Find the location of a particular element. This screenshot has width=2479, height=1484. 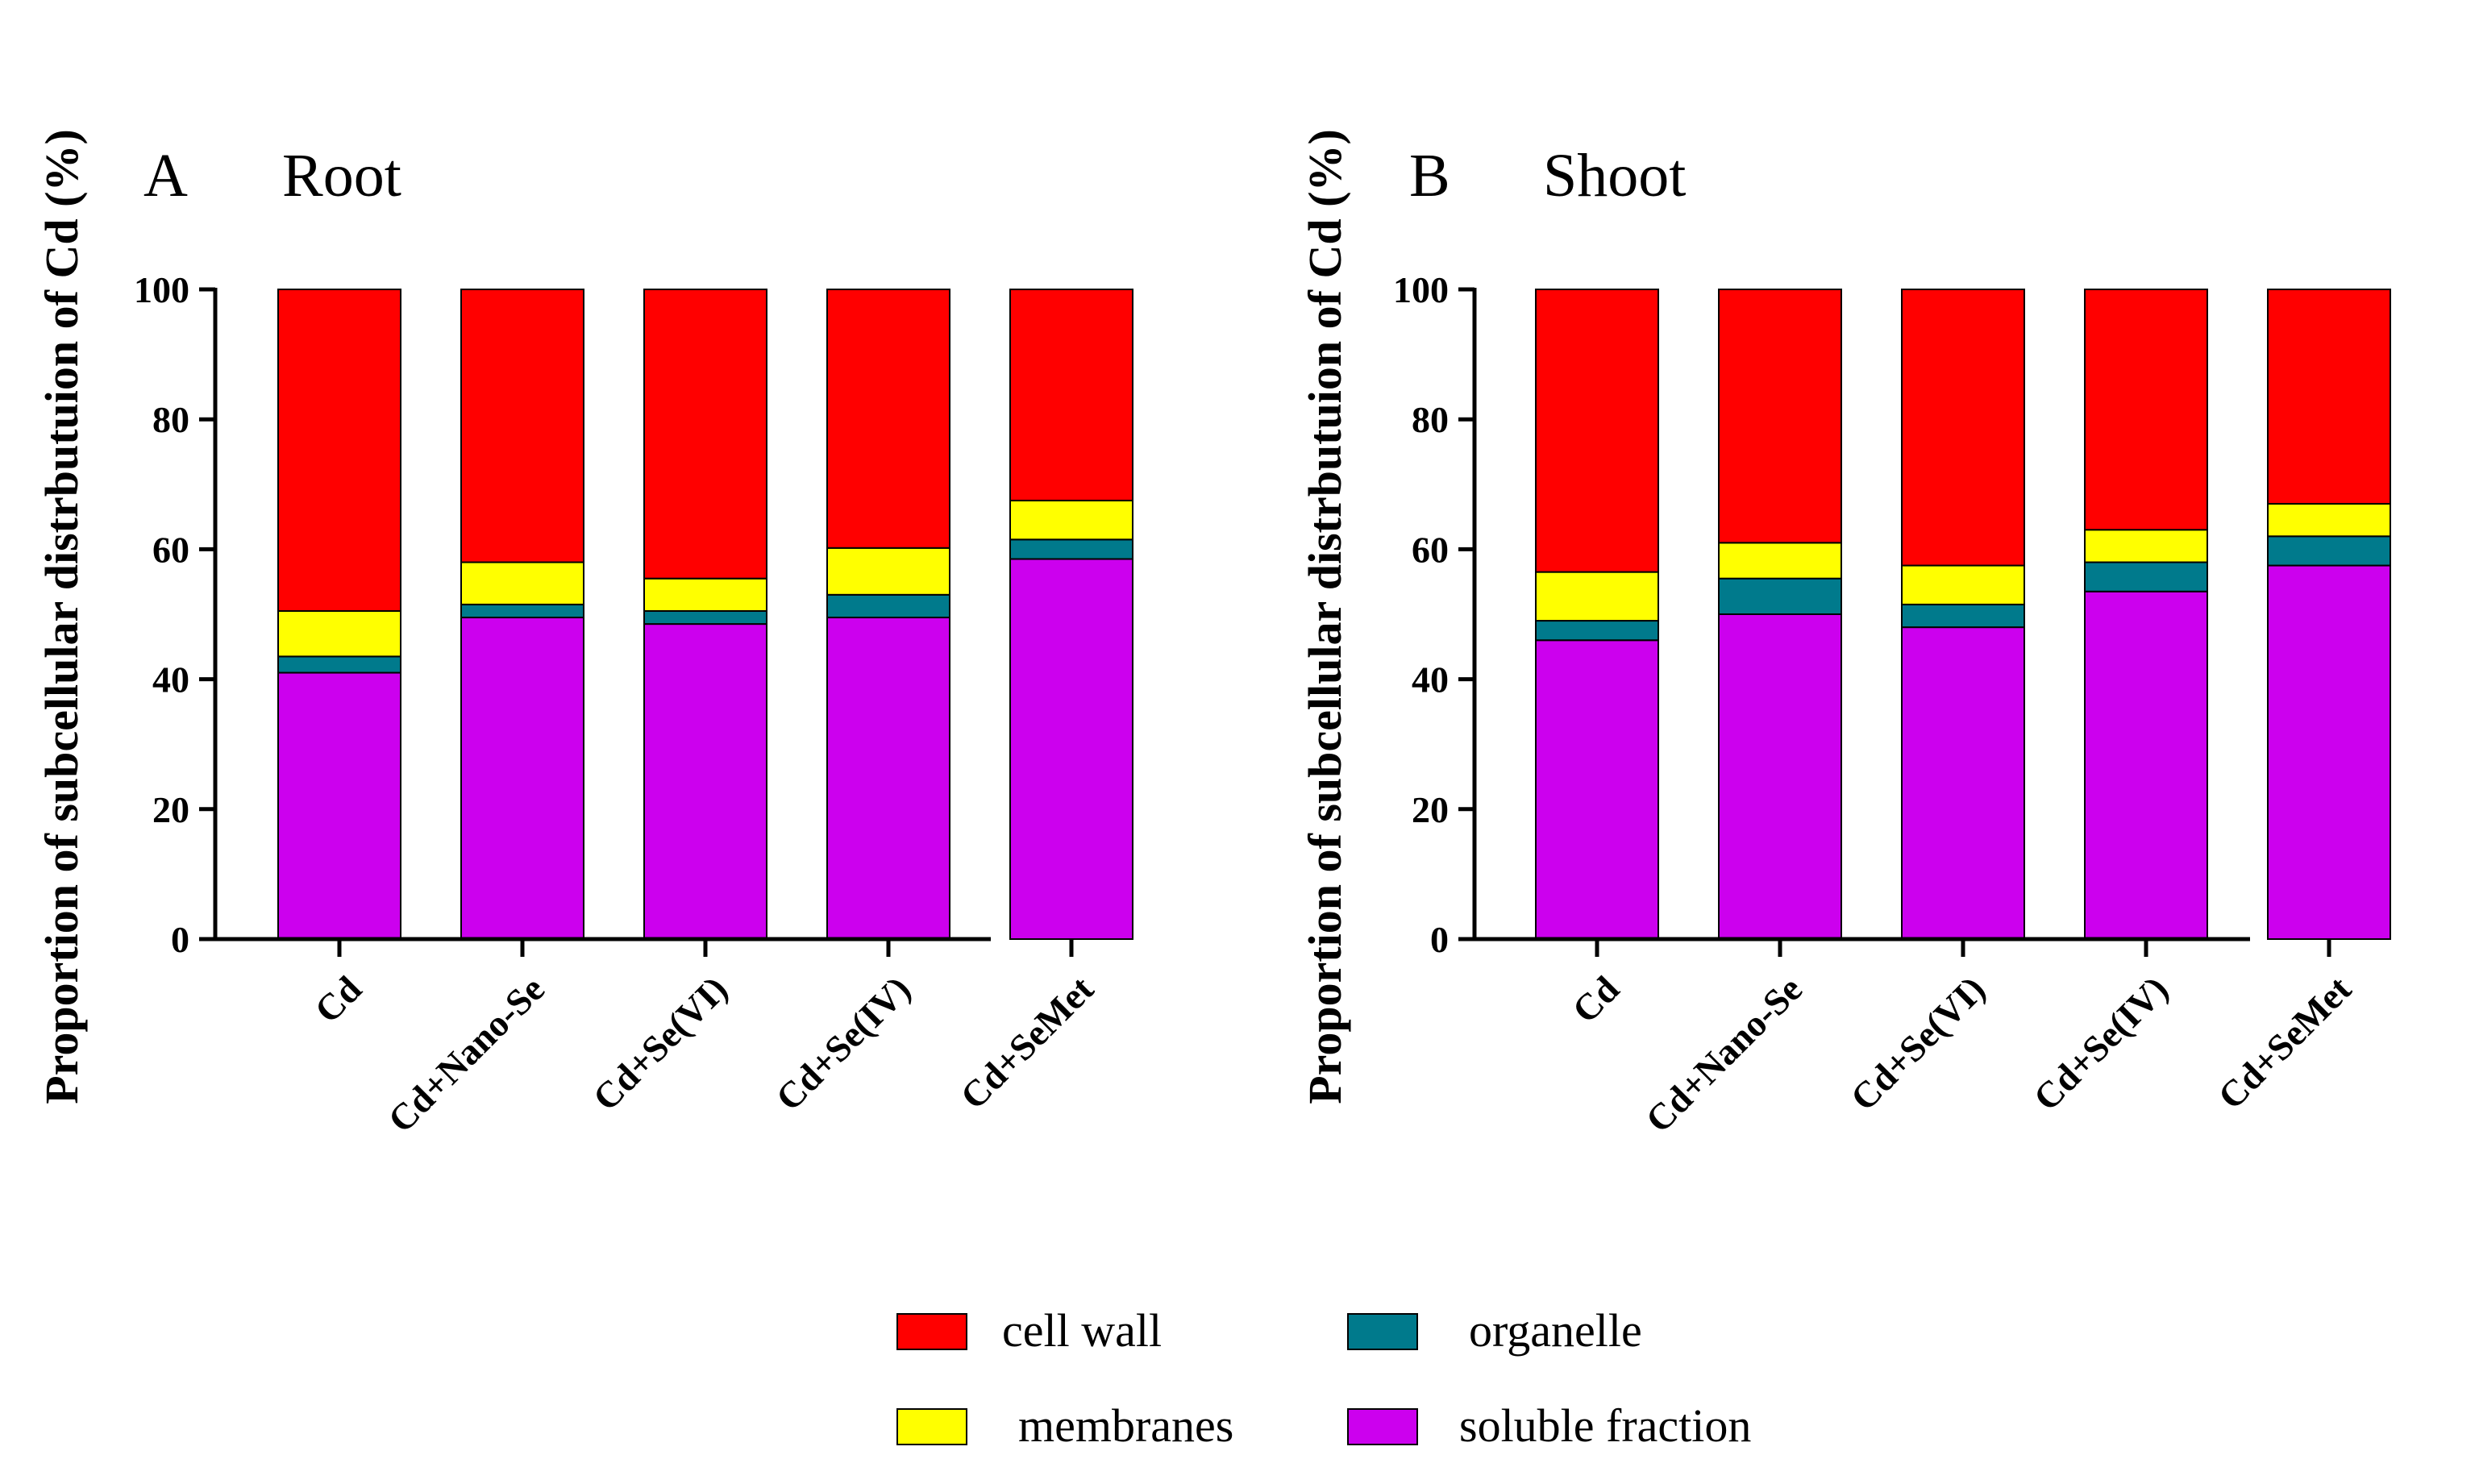

legend-label-cell_wall: cell wall is located at coordinates (1082, 1330).